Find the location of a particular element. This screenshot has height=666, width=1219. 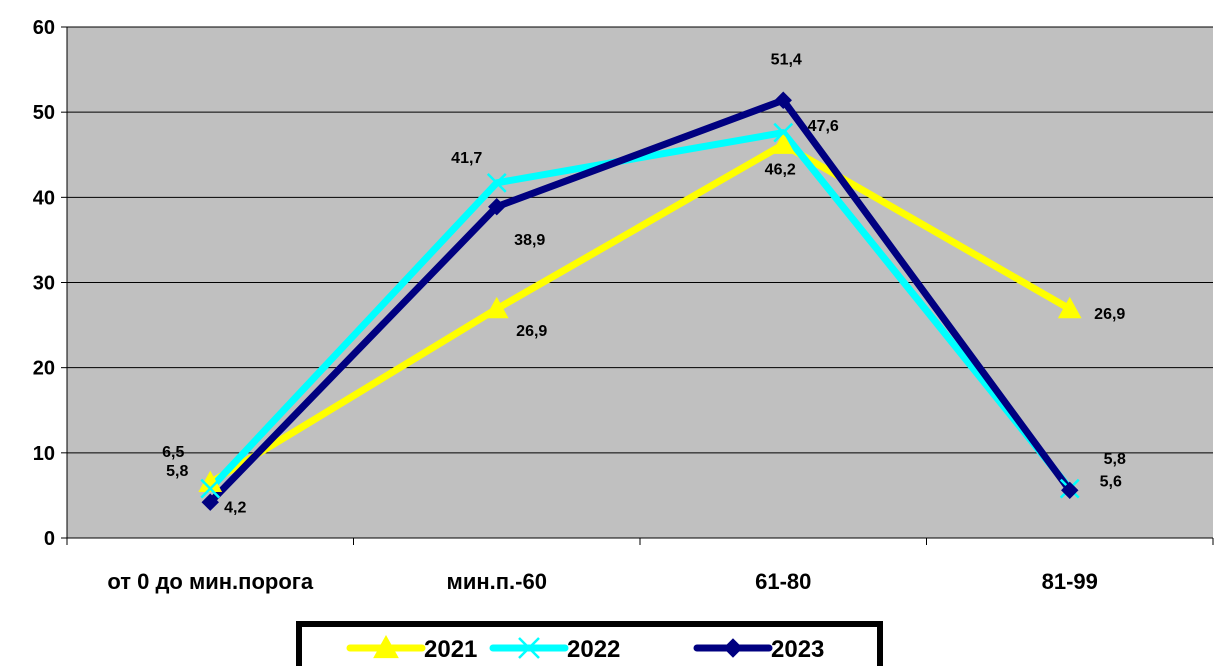

data-label: 5,6 is located at coordinates (1111, 482).